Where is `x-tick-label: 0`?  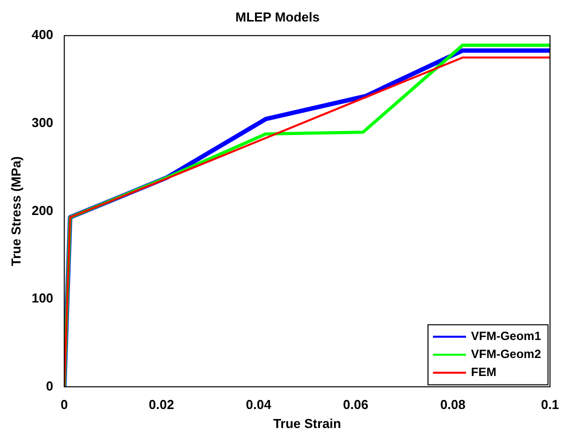 x-tick-label: 0 is located at coordinates (64, 404).